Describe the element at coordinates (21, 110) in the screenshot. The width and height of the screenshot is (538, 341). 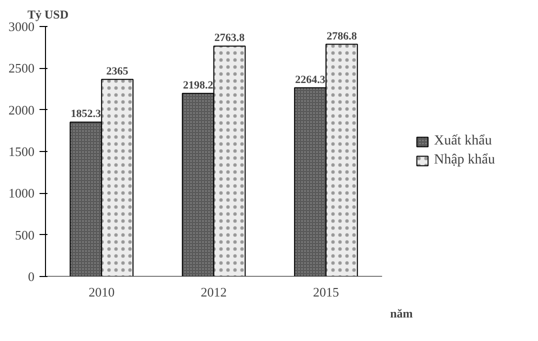
I see `y-tick-label: 2000` at that location.